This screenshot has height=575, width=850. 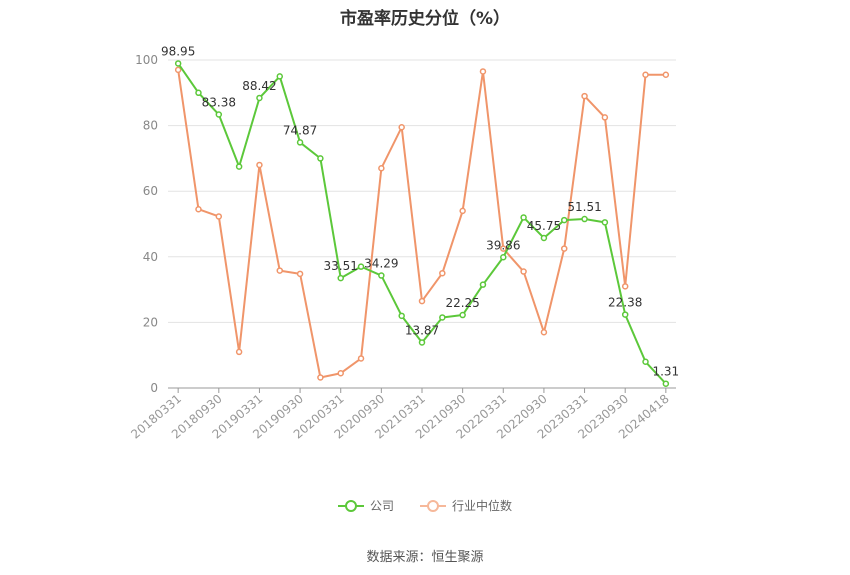 I want to click on data-label-company: 13.87, so click(x=422, y=331).